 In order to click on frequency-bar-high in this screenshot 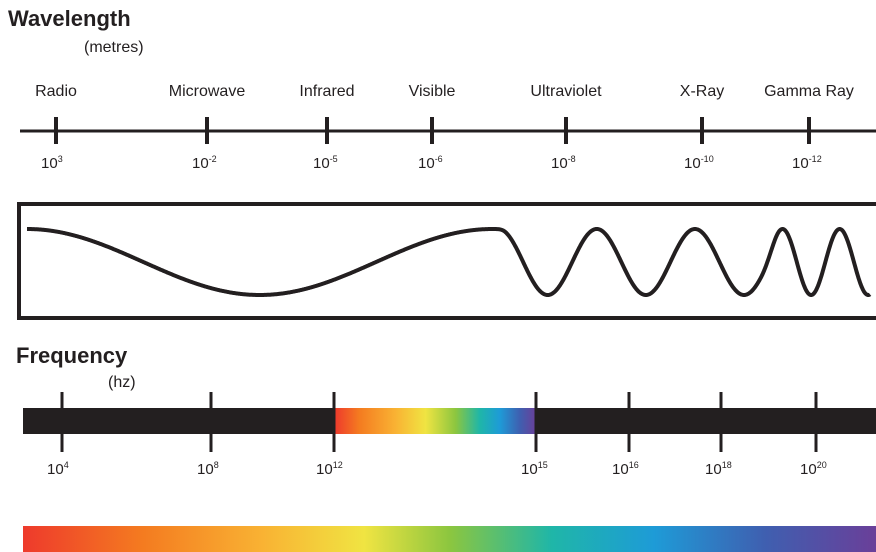, I will do `click(706, 421)`.